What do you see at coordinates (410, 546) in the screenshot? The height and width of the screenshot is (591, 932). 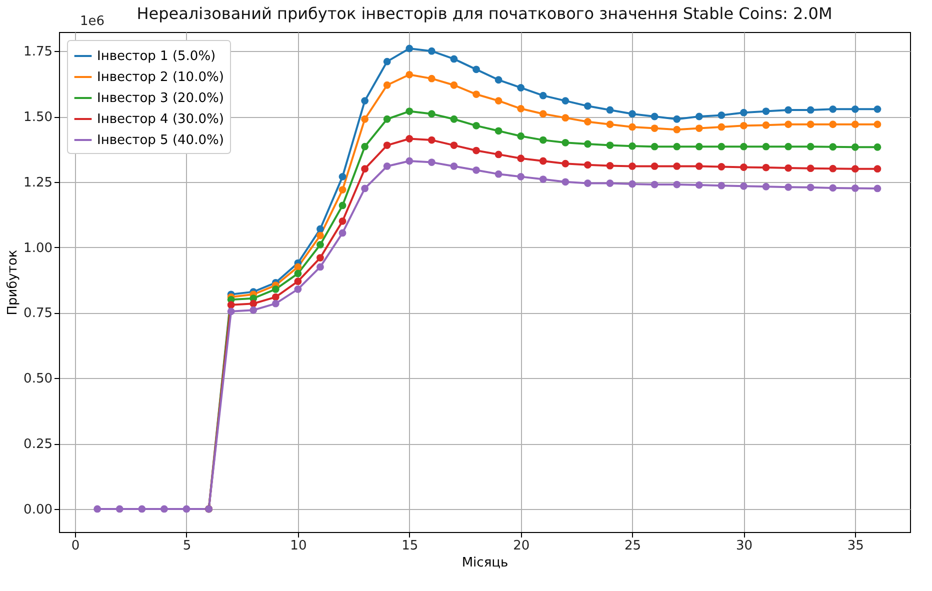 I see `x-tick-label: 15` at bounding box center [410, 546].